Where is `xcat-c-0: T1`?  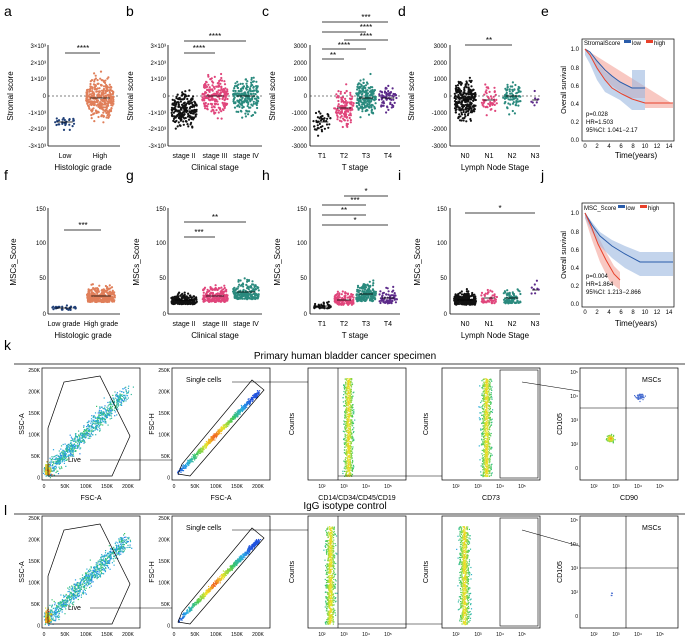
xcat-c-0: T1 is located at coordinates (322, 156).